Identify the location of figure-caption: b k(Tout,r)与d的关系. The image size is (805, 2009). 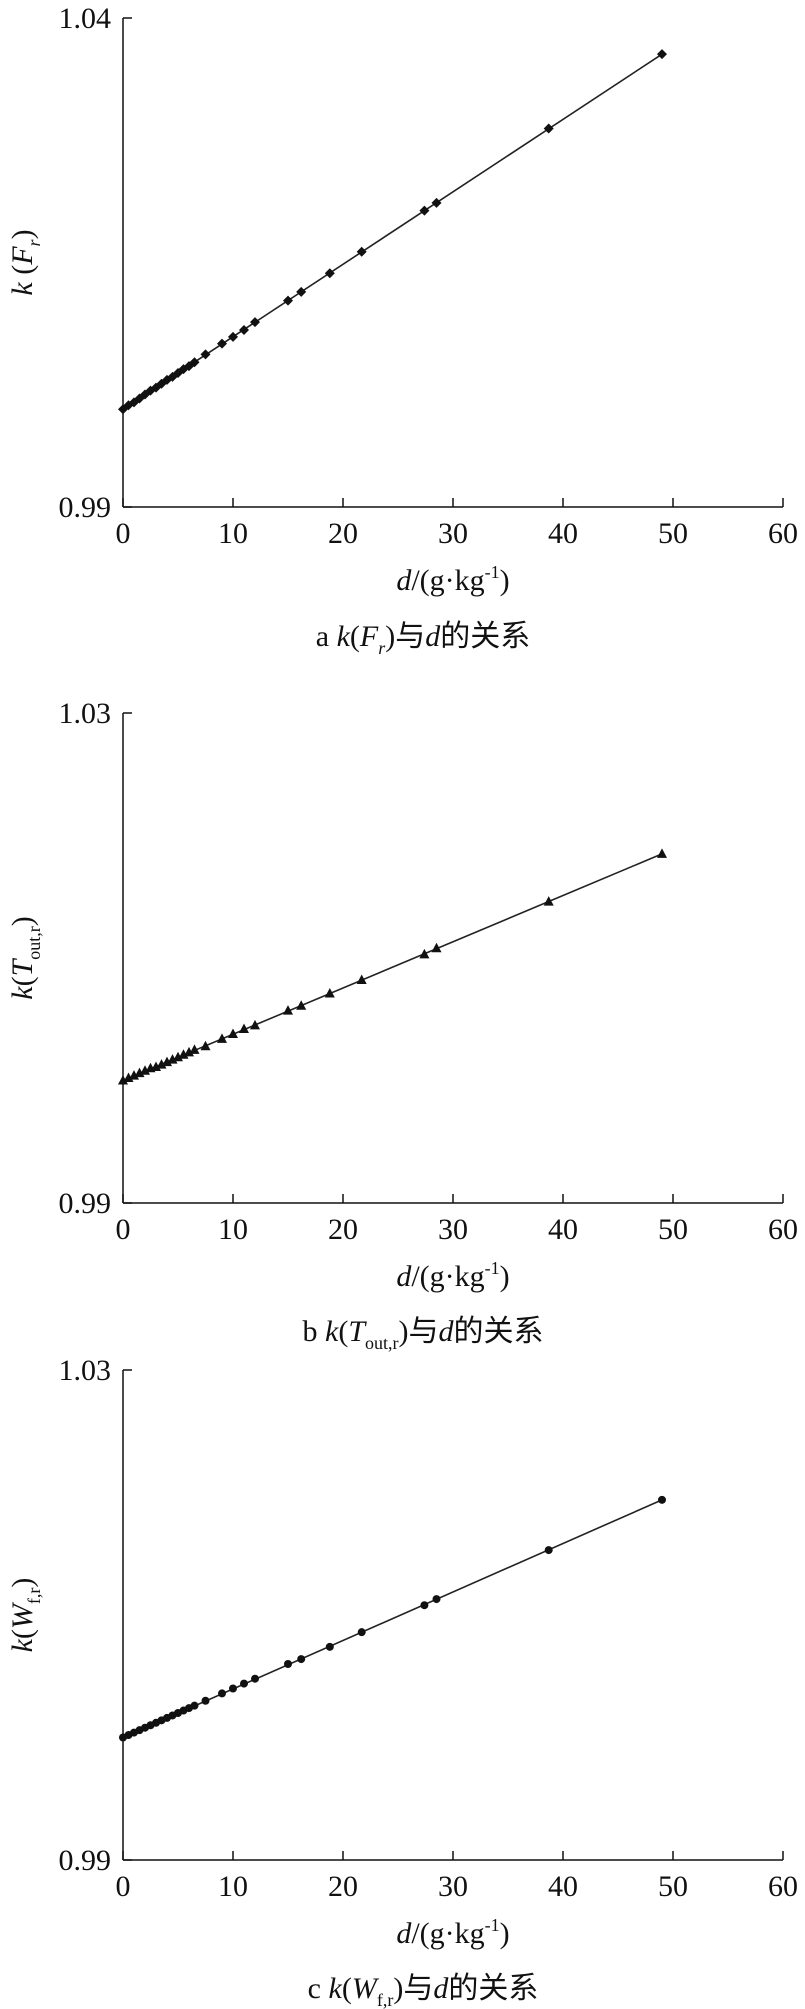
(422, 1334).